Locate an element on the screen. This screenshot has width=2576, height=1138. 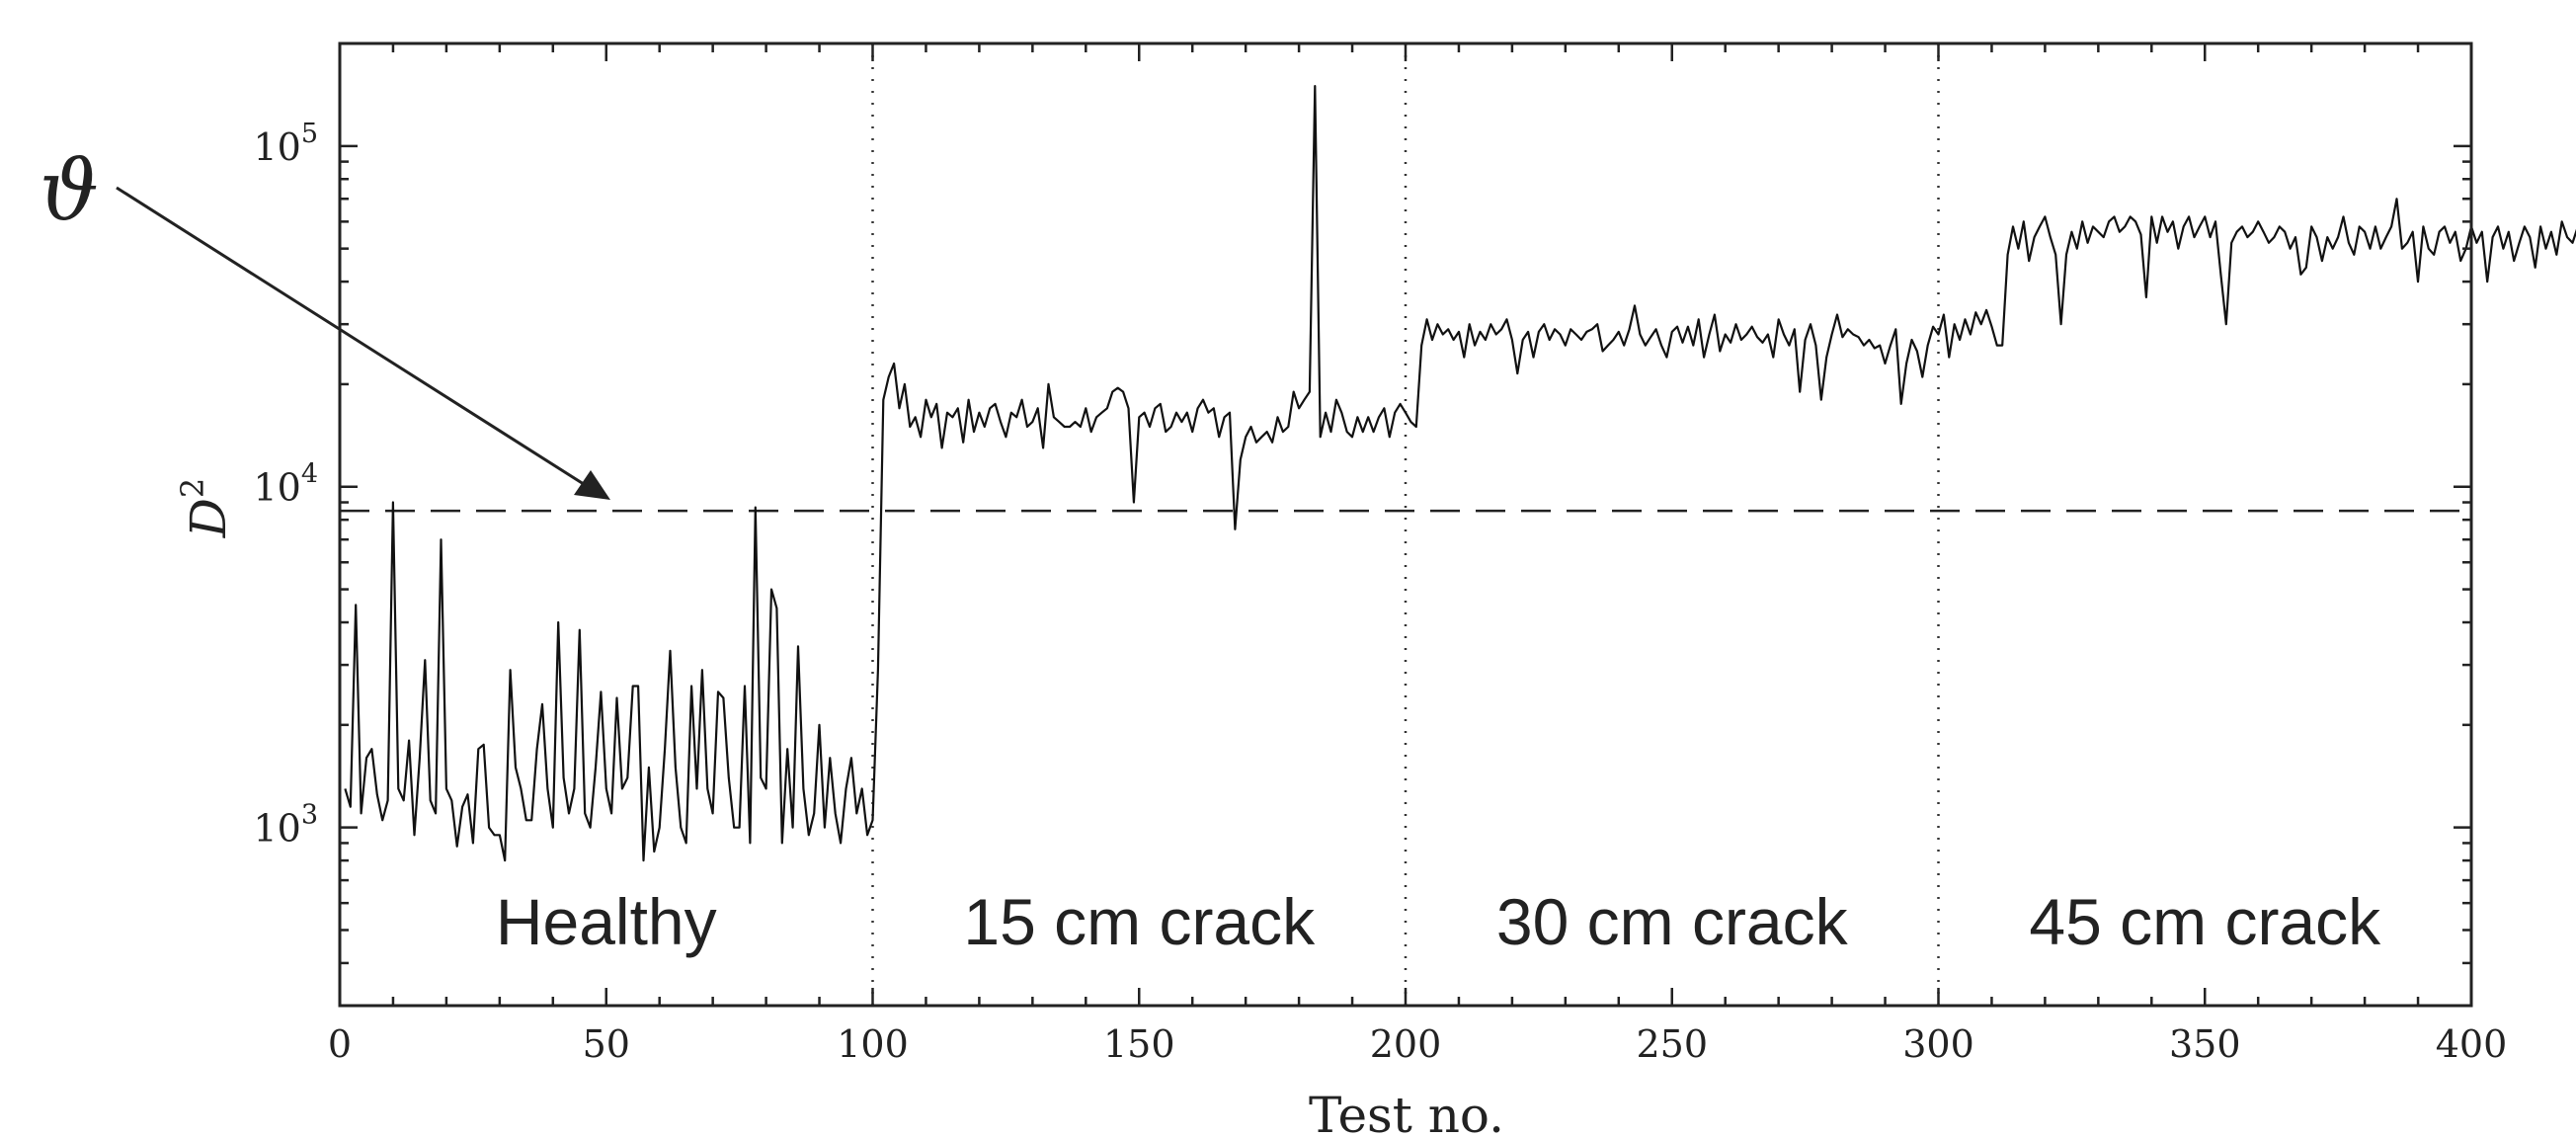
y-tick-label-exp: 5 is located at coordinates (309, 134).